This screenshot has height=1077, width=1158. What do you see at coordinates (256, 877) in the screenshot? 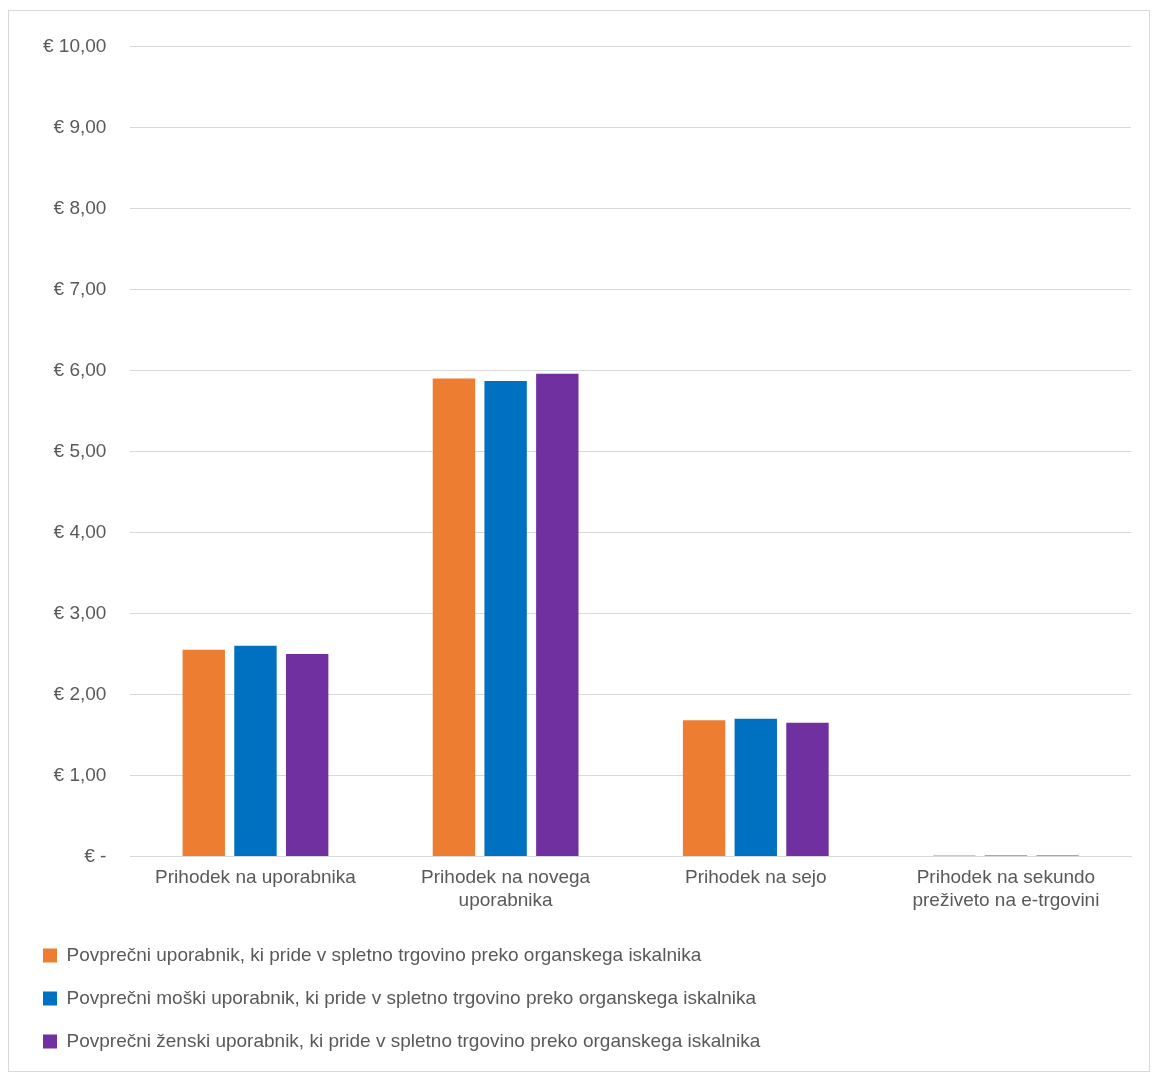
I see `x-tick-label: Prihodek na uporabnika` at bounding box center [256, 877].